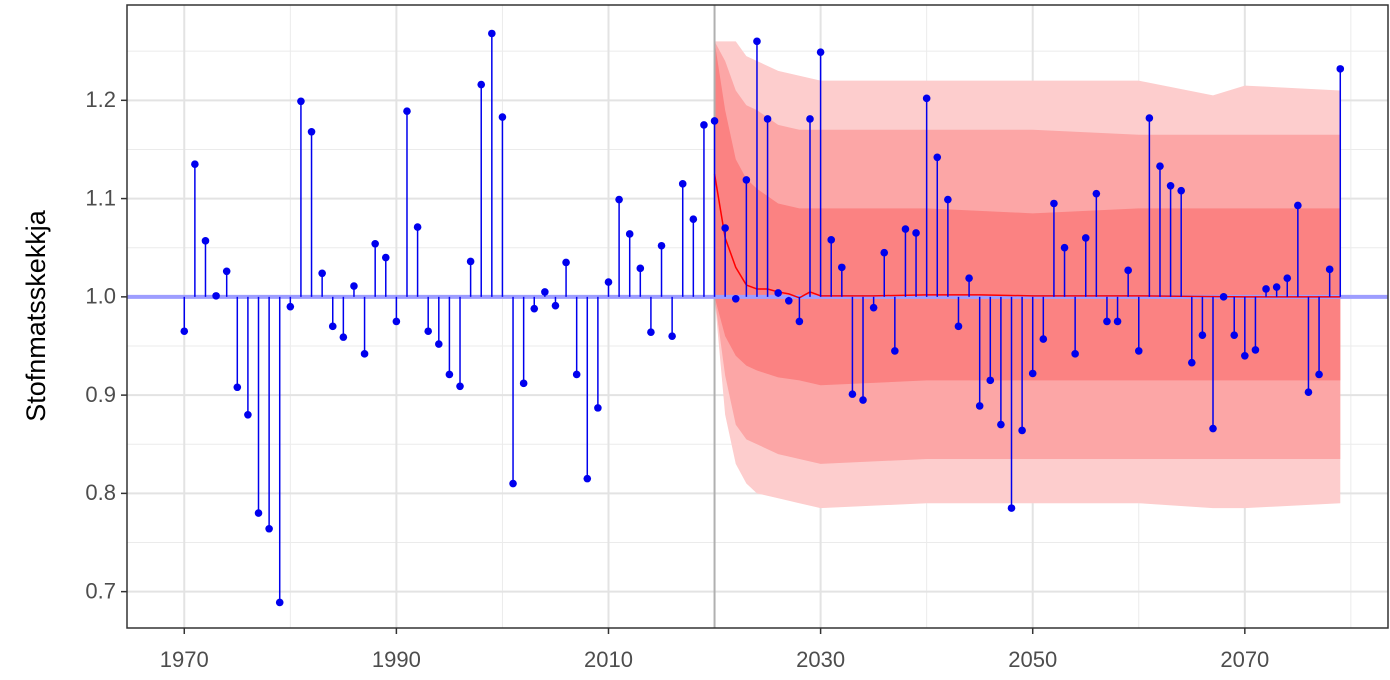  I want to click on y-tick-label: 1.0, so click(100, 296).